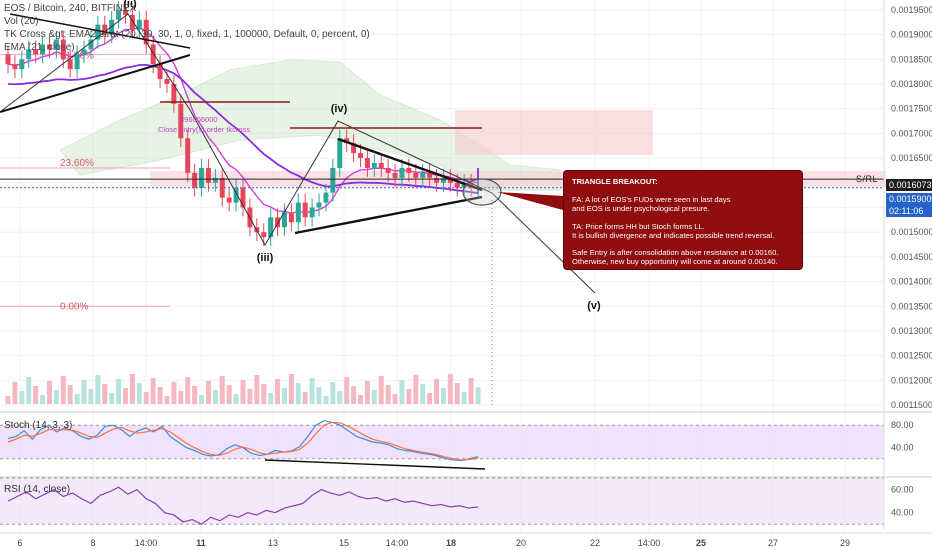 This screenshot has width=932, height=550. What do you see at coordinates (466, 540) in the screenshot?
I see `time-axis: 6 8 14:00 11 13 15 14:00 18 20 22 14:00 25 27 29` at bounding box center [466, 540].